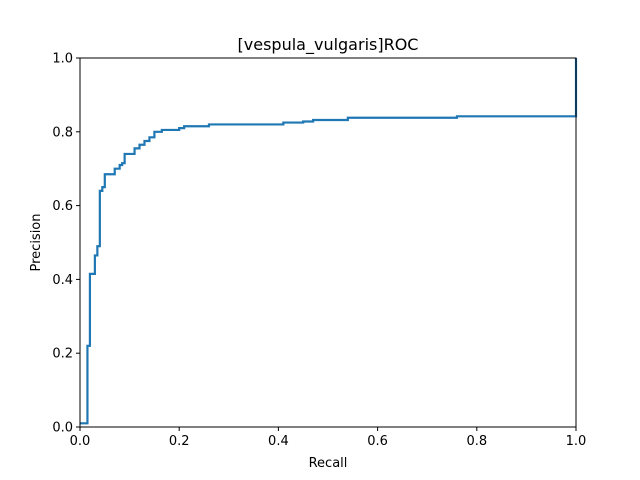  I want to click on x-tick-label: 0.2, so click(179, 441).